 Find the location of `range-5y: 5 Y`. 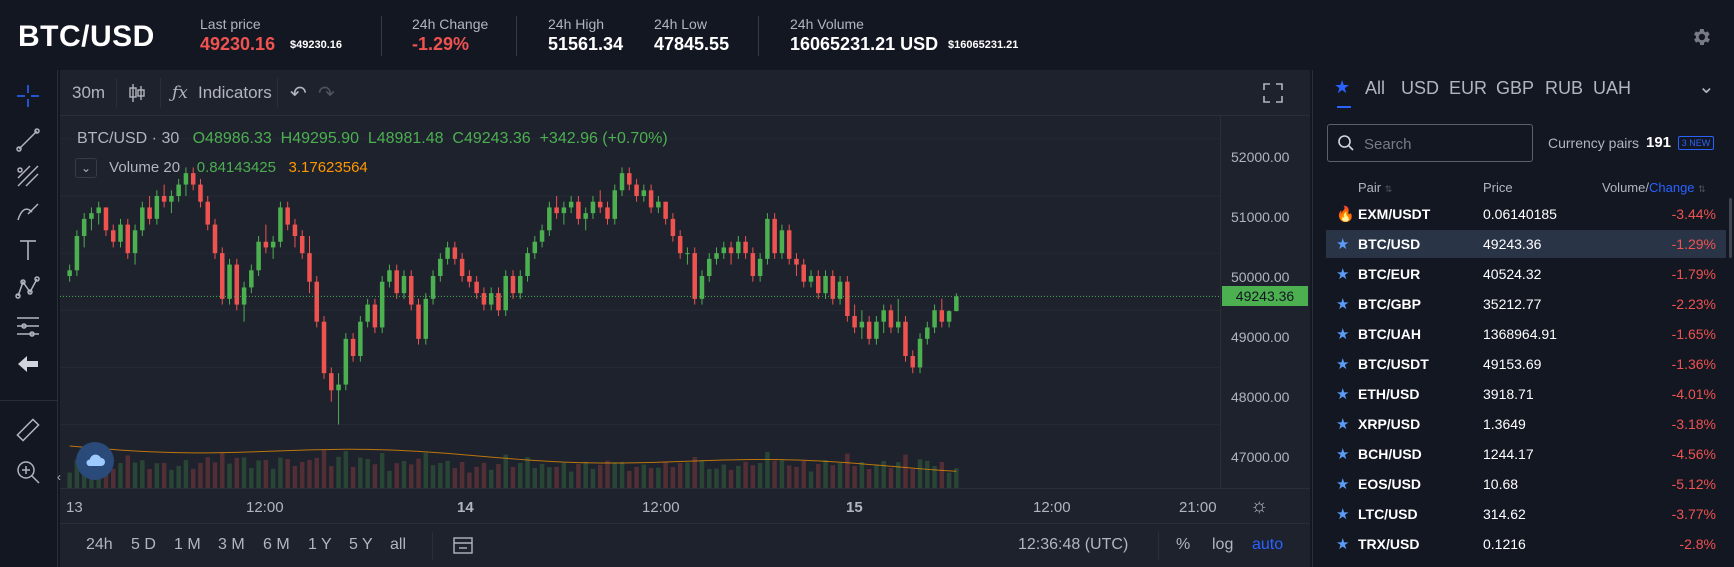

range-5y: 5 Y is located at coordinates (361, 544).